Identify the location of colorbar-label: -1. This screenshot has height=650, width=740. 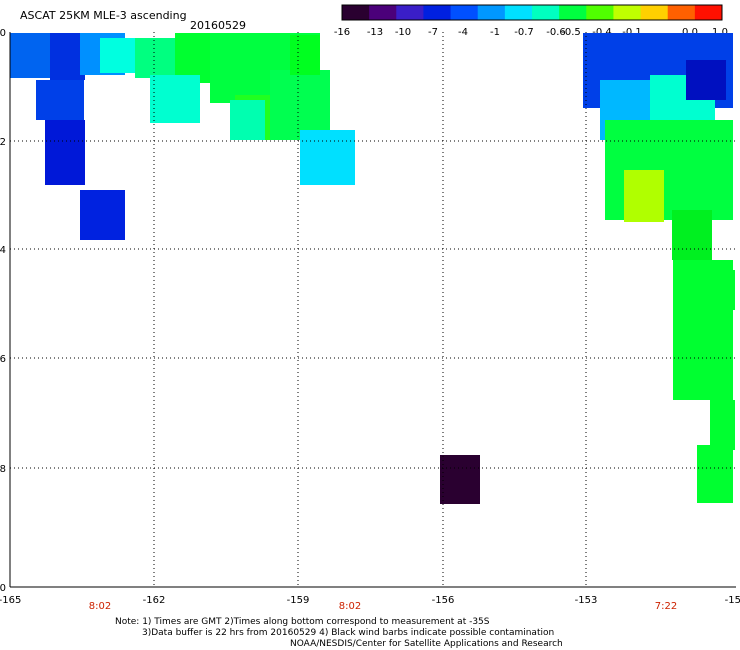
(495, 32).